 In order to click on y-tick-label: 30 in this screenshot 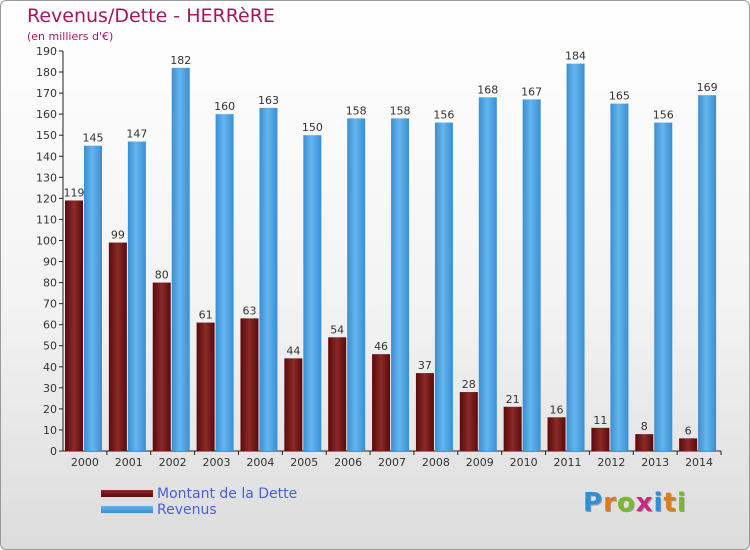, I will do `click(50, 388)`.